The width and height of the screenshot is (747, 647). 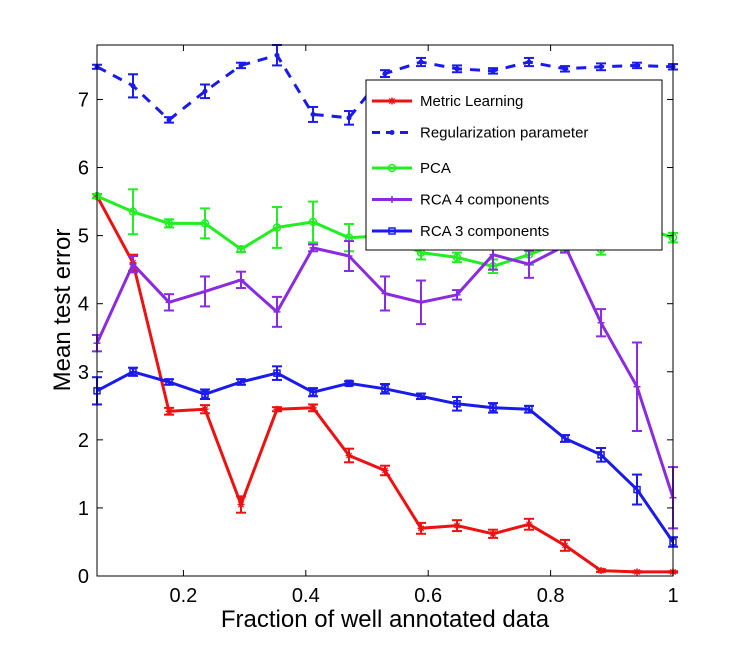 What do you see at coordinates (83, 509) in the screenshot?
I see `y-tick-label: 1` at bounding box center [83, 509].